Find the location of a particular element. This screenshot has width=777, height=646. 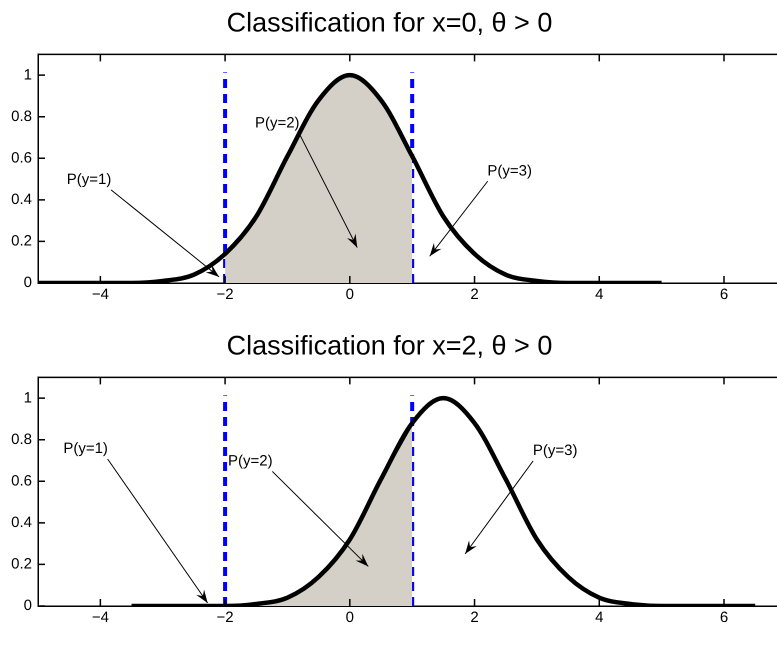

chart-title: Classification for x=2, θ > 0 is located at coordinates (389, 345).